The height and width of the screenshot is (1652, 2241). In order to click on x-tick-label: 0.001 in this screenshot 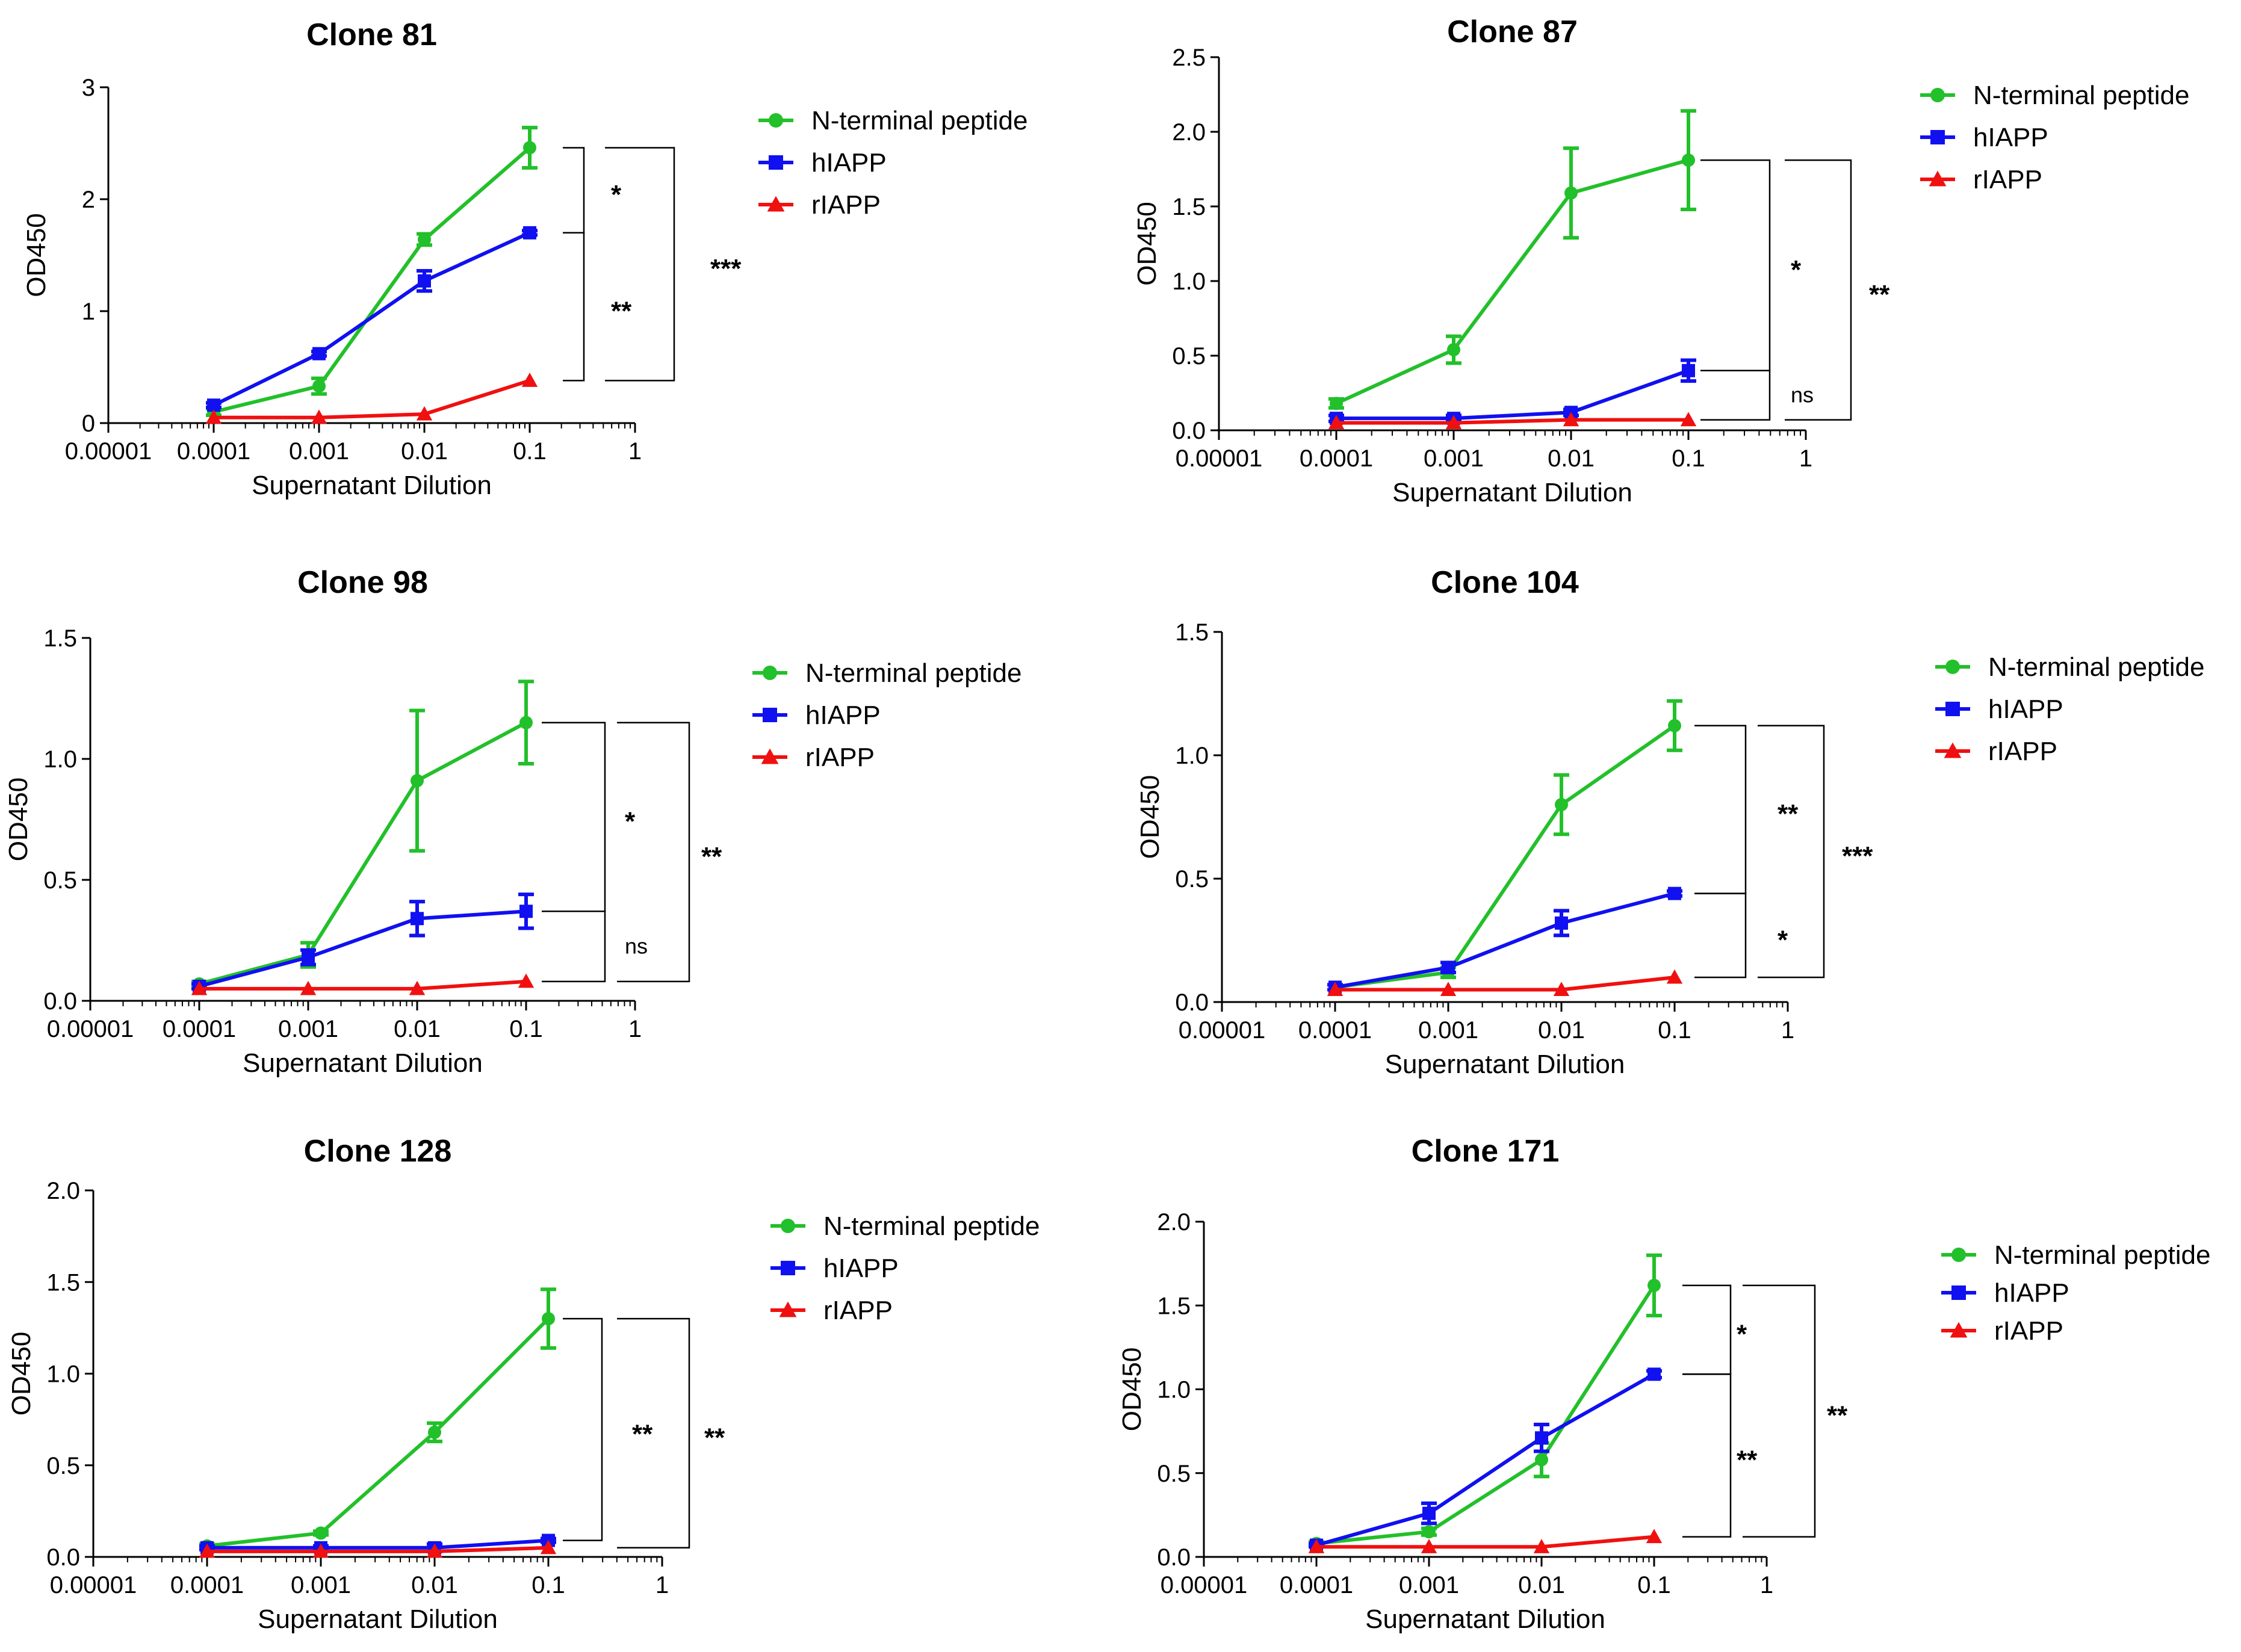, I will do `click(319, 452)`.